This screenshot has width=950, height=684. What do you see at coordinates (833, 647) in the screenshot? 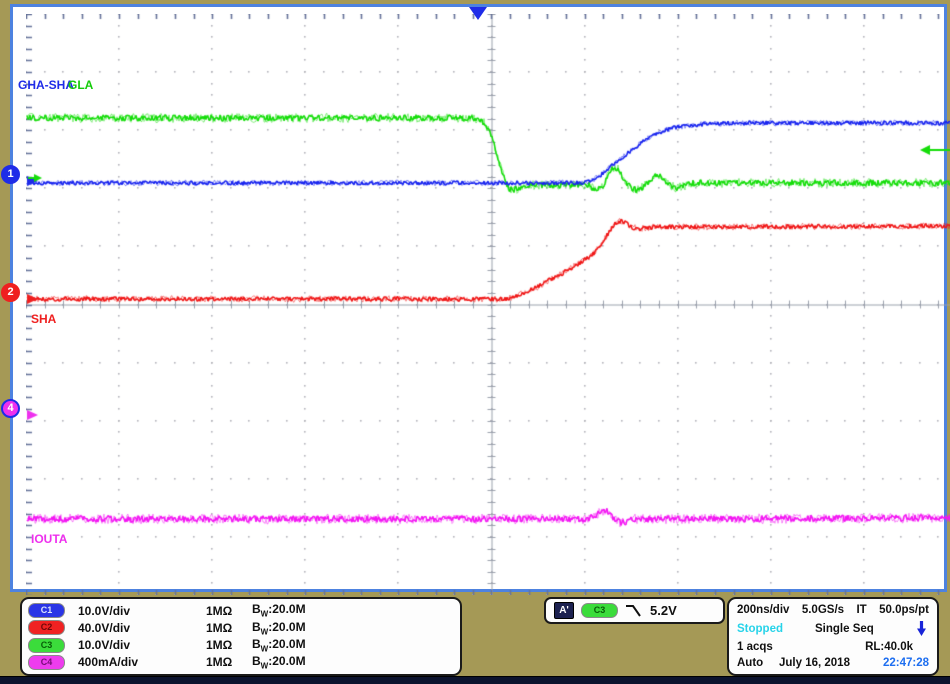
I see `acquisition-count-row: 1 acqs RL:40.0k` at bounding box center [833, 647].